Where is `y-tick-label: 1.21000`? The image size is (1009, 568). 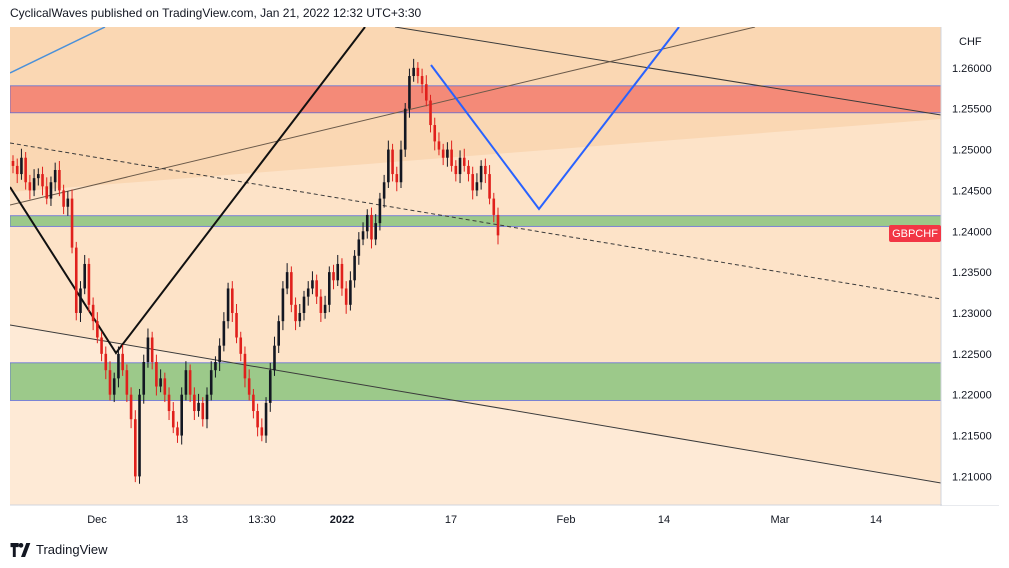 y-tick-label: 1.21000 is located at coordinates (972, 477).